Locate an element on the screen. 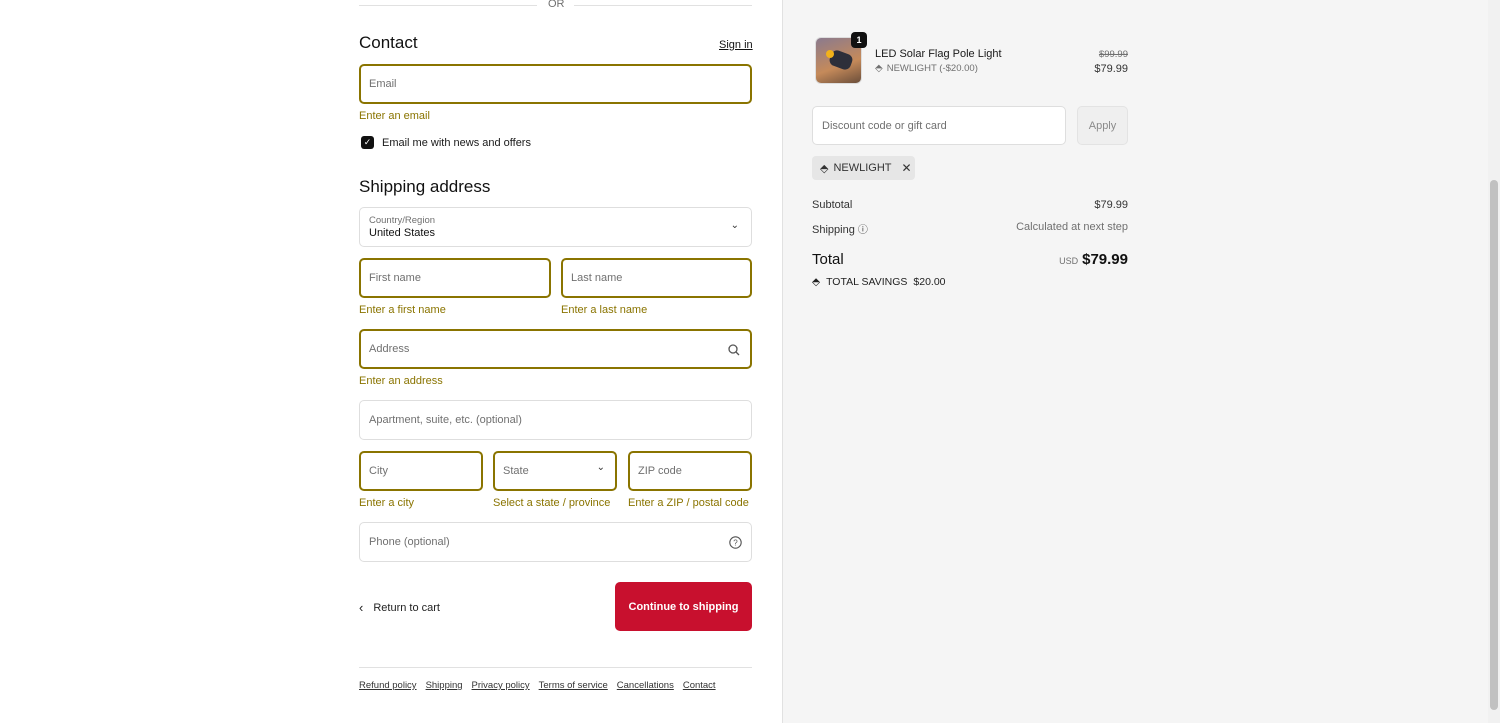 This screenshot has width=1500, height=723. return-to-cart-link: ‹ Return to cart is located at coordinates (399, 607).